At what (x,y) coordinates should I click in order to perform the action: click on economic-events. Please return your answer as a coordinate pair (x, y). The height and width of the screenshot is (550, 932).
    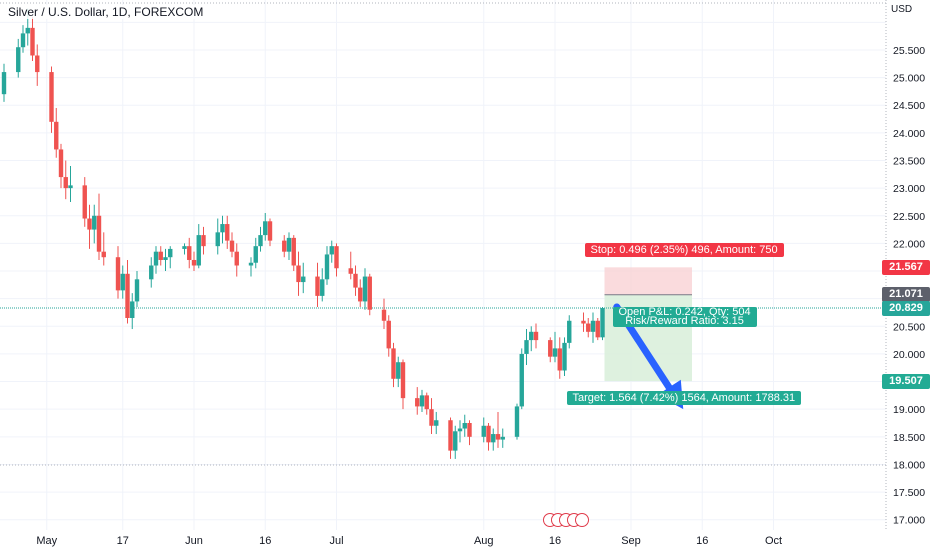
    Looking at the image, I should click on (566, 521).